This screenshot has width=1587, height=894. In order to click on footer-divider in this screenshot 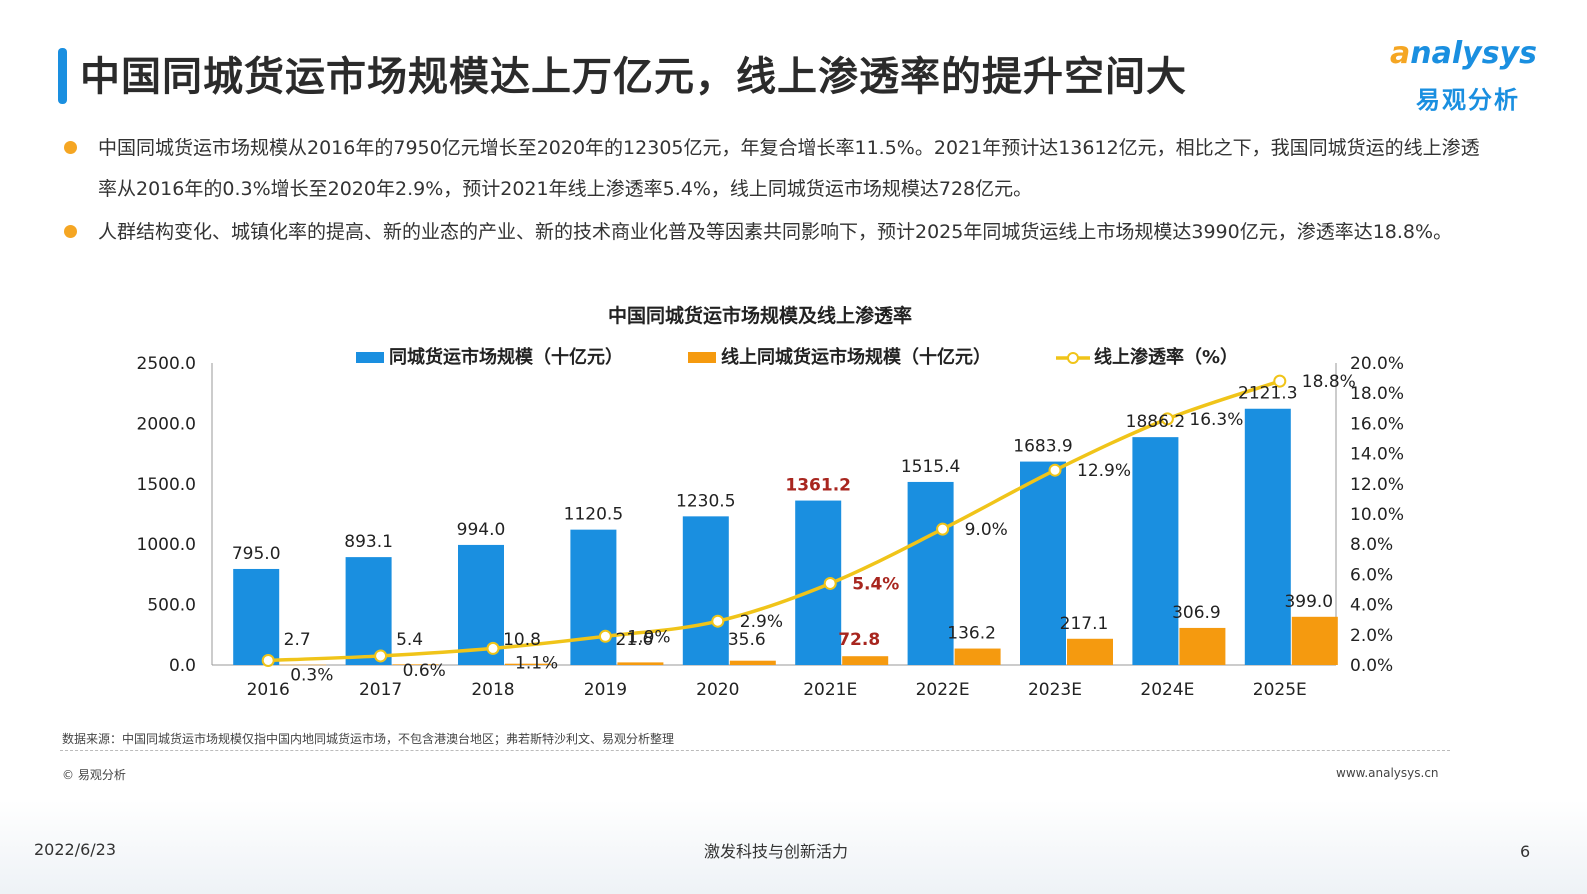, I will do `click(755, 750)`.